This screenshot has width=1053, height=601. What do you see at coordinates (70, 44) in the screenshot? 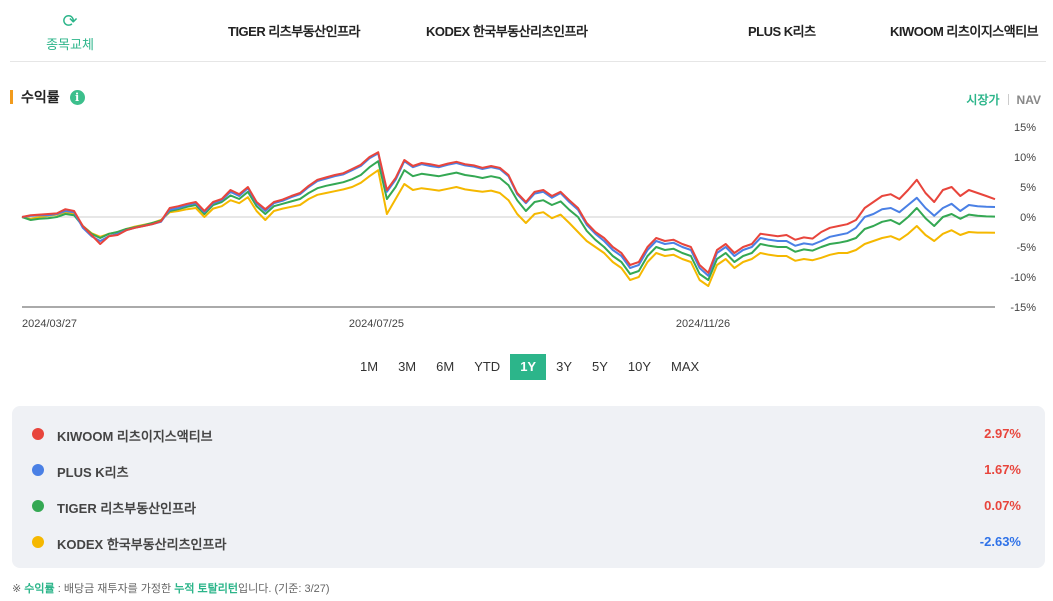
I see `swap-fund-label: 종목교체` at bounding box center [70, 44].